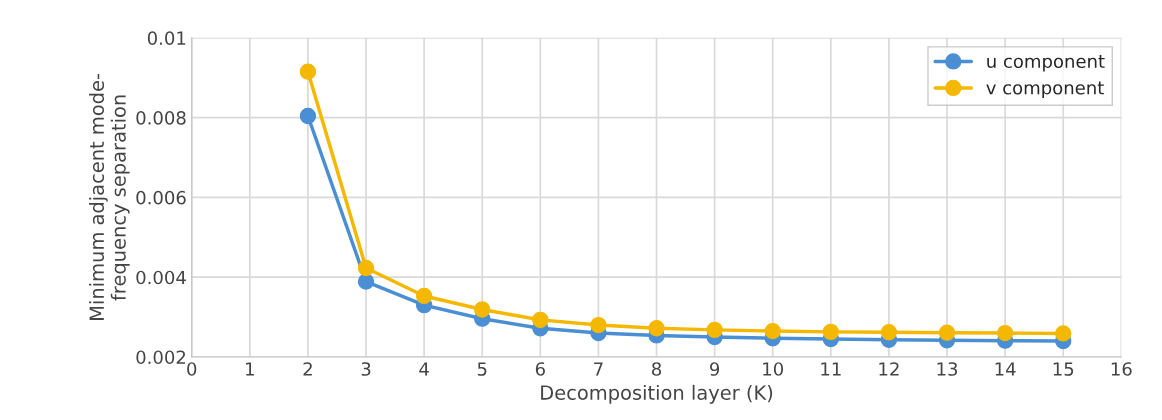 This screenshot has height=420, width=1162. Describe the element at coordinates (947, 369) in the screenshot. I see `x-tick-label: 13` at that location.